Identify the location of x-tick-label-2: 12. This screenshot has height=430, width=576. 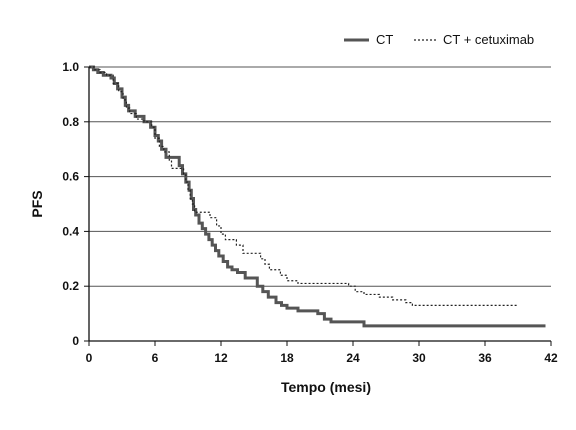
(221, 358).